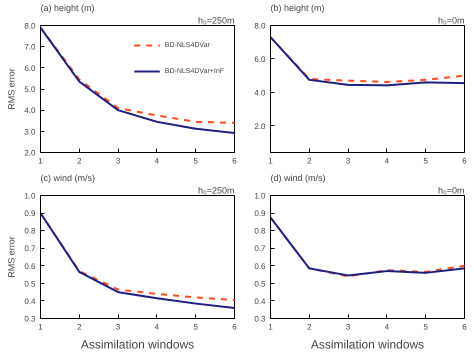  I want to click on chart-title: (c) wind (m/s), so click(67, 178).